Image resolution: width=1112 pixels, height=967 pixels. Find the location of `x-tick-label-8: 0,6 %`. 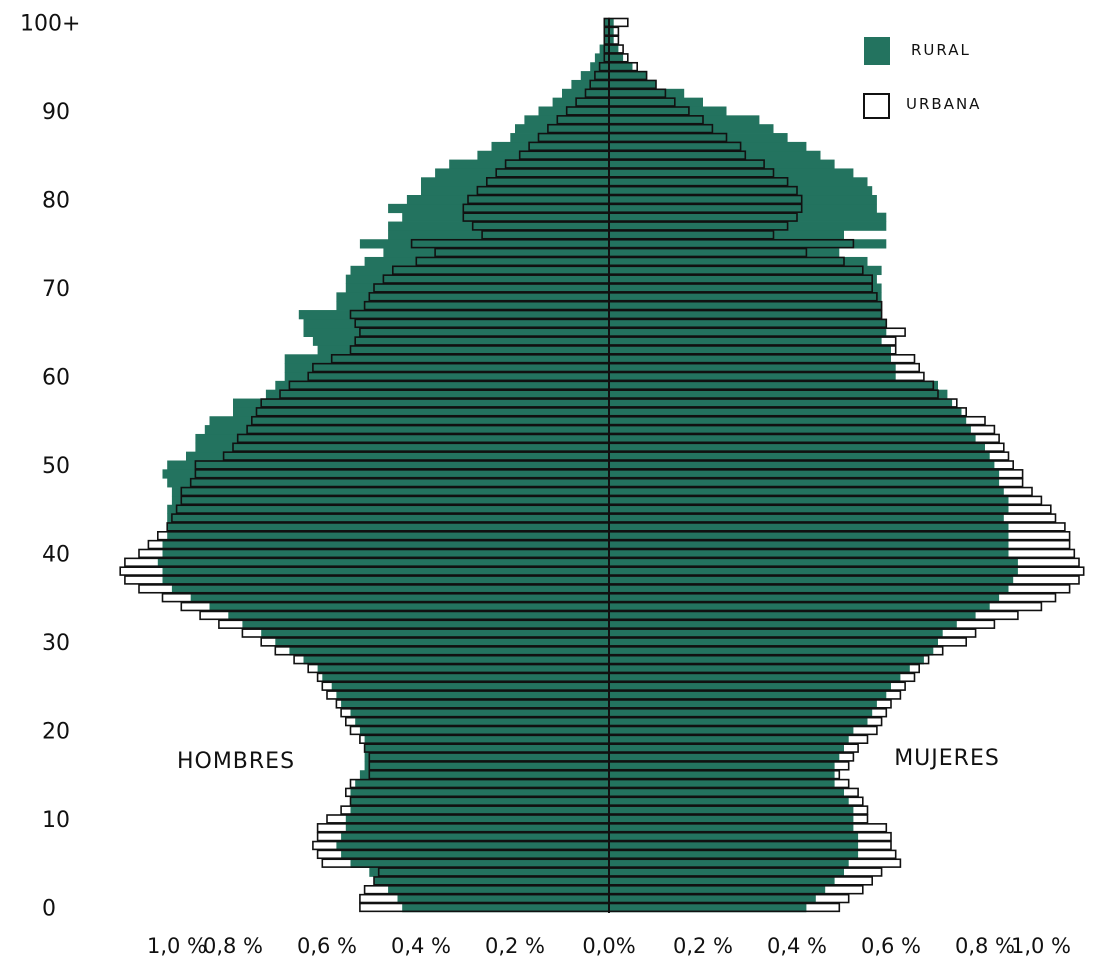

x-tick-label-8: 0,6 % is located at coordinates (891, 946).